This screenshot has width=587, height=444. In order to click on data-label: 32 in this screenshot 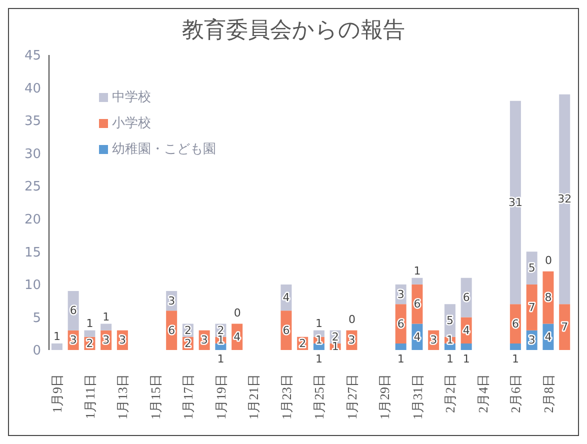, I will do `click(565, 199)`.